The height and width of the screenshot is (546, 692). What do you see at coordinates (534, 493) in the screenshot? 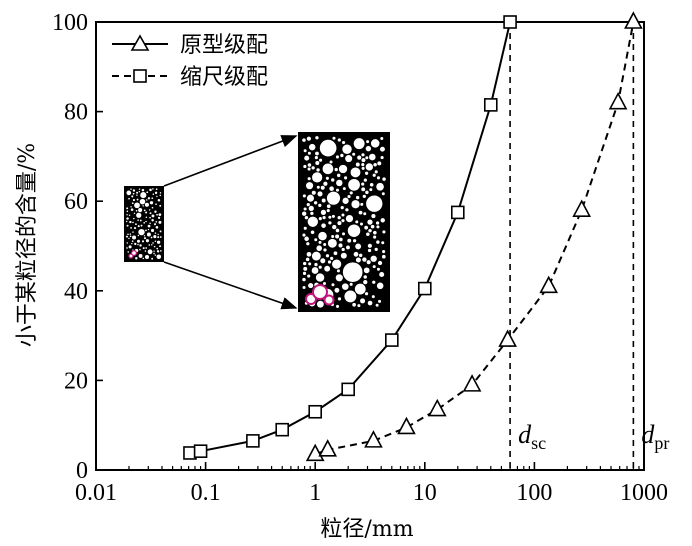
I see `x-tick-label: 100` at bounding box center [534, 493].